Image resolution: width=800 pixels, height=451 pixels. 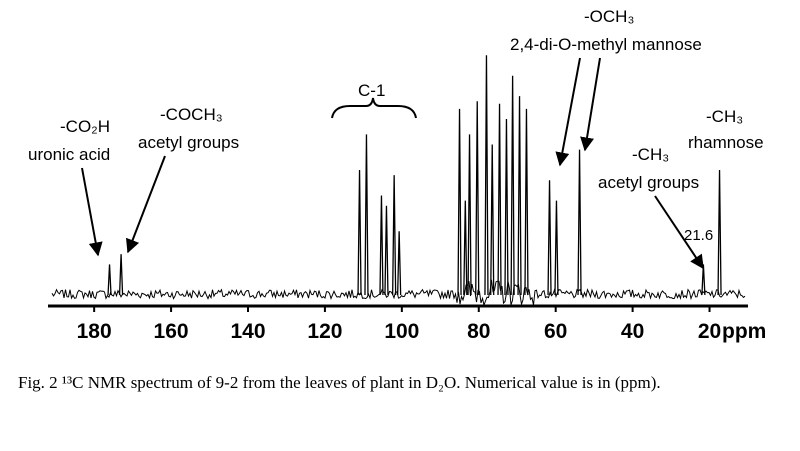 What do you see at coordinates (609, 16) in the screenshot?
I see `annotation: -OCH₃` at bounding box center [609, 16].